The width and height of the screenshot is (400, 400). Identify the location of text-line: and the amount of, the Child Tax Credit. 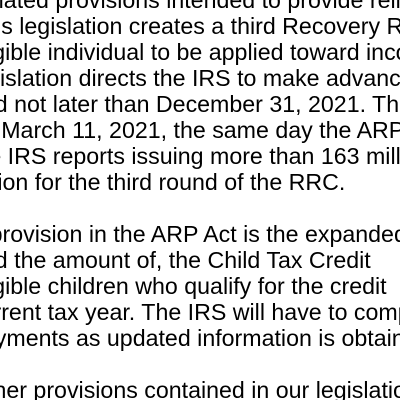
(185, 260).